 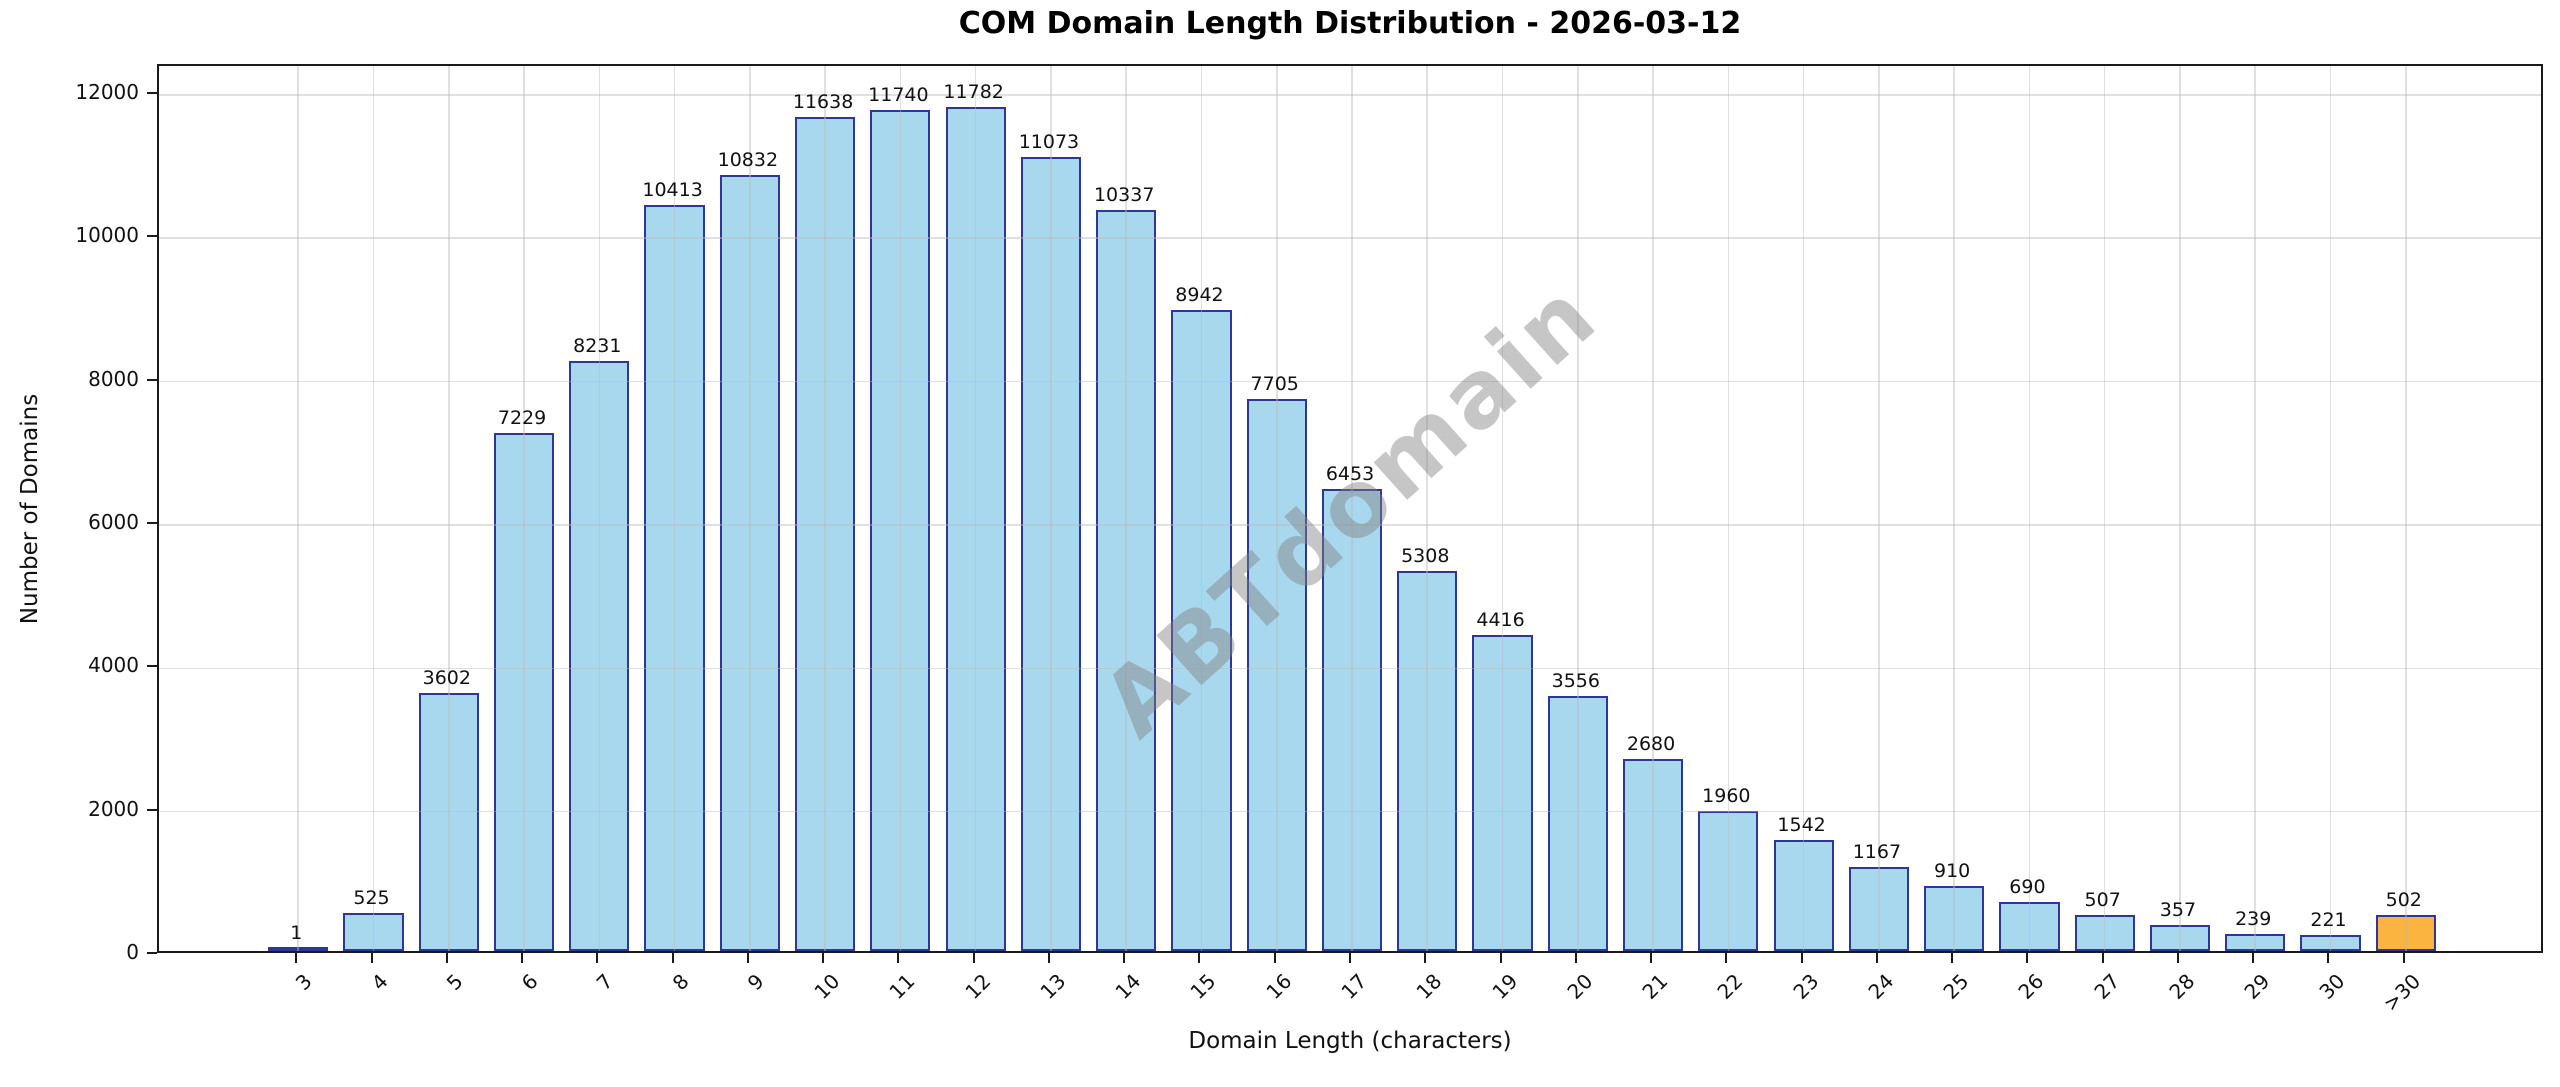 I want to click on bar-value-label: 221, so click(x=2328, y=920).